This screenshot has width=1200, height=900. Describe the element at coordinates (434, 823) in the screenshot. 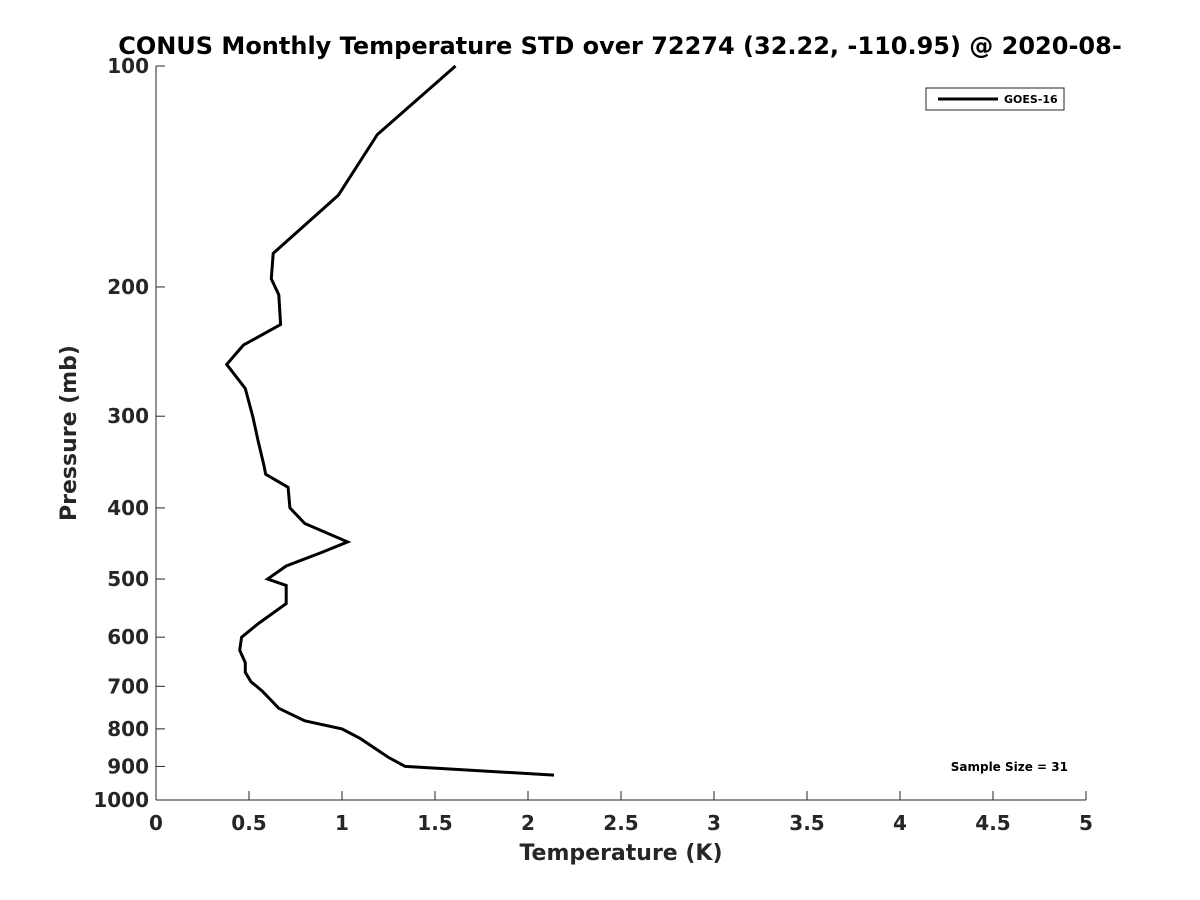

I see `x-tick-label: 1.5` at that location.